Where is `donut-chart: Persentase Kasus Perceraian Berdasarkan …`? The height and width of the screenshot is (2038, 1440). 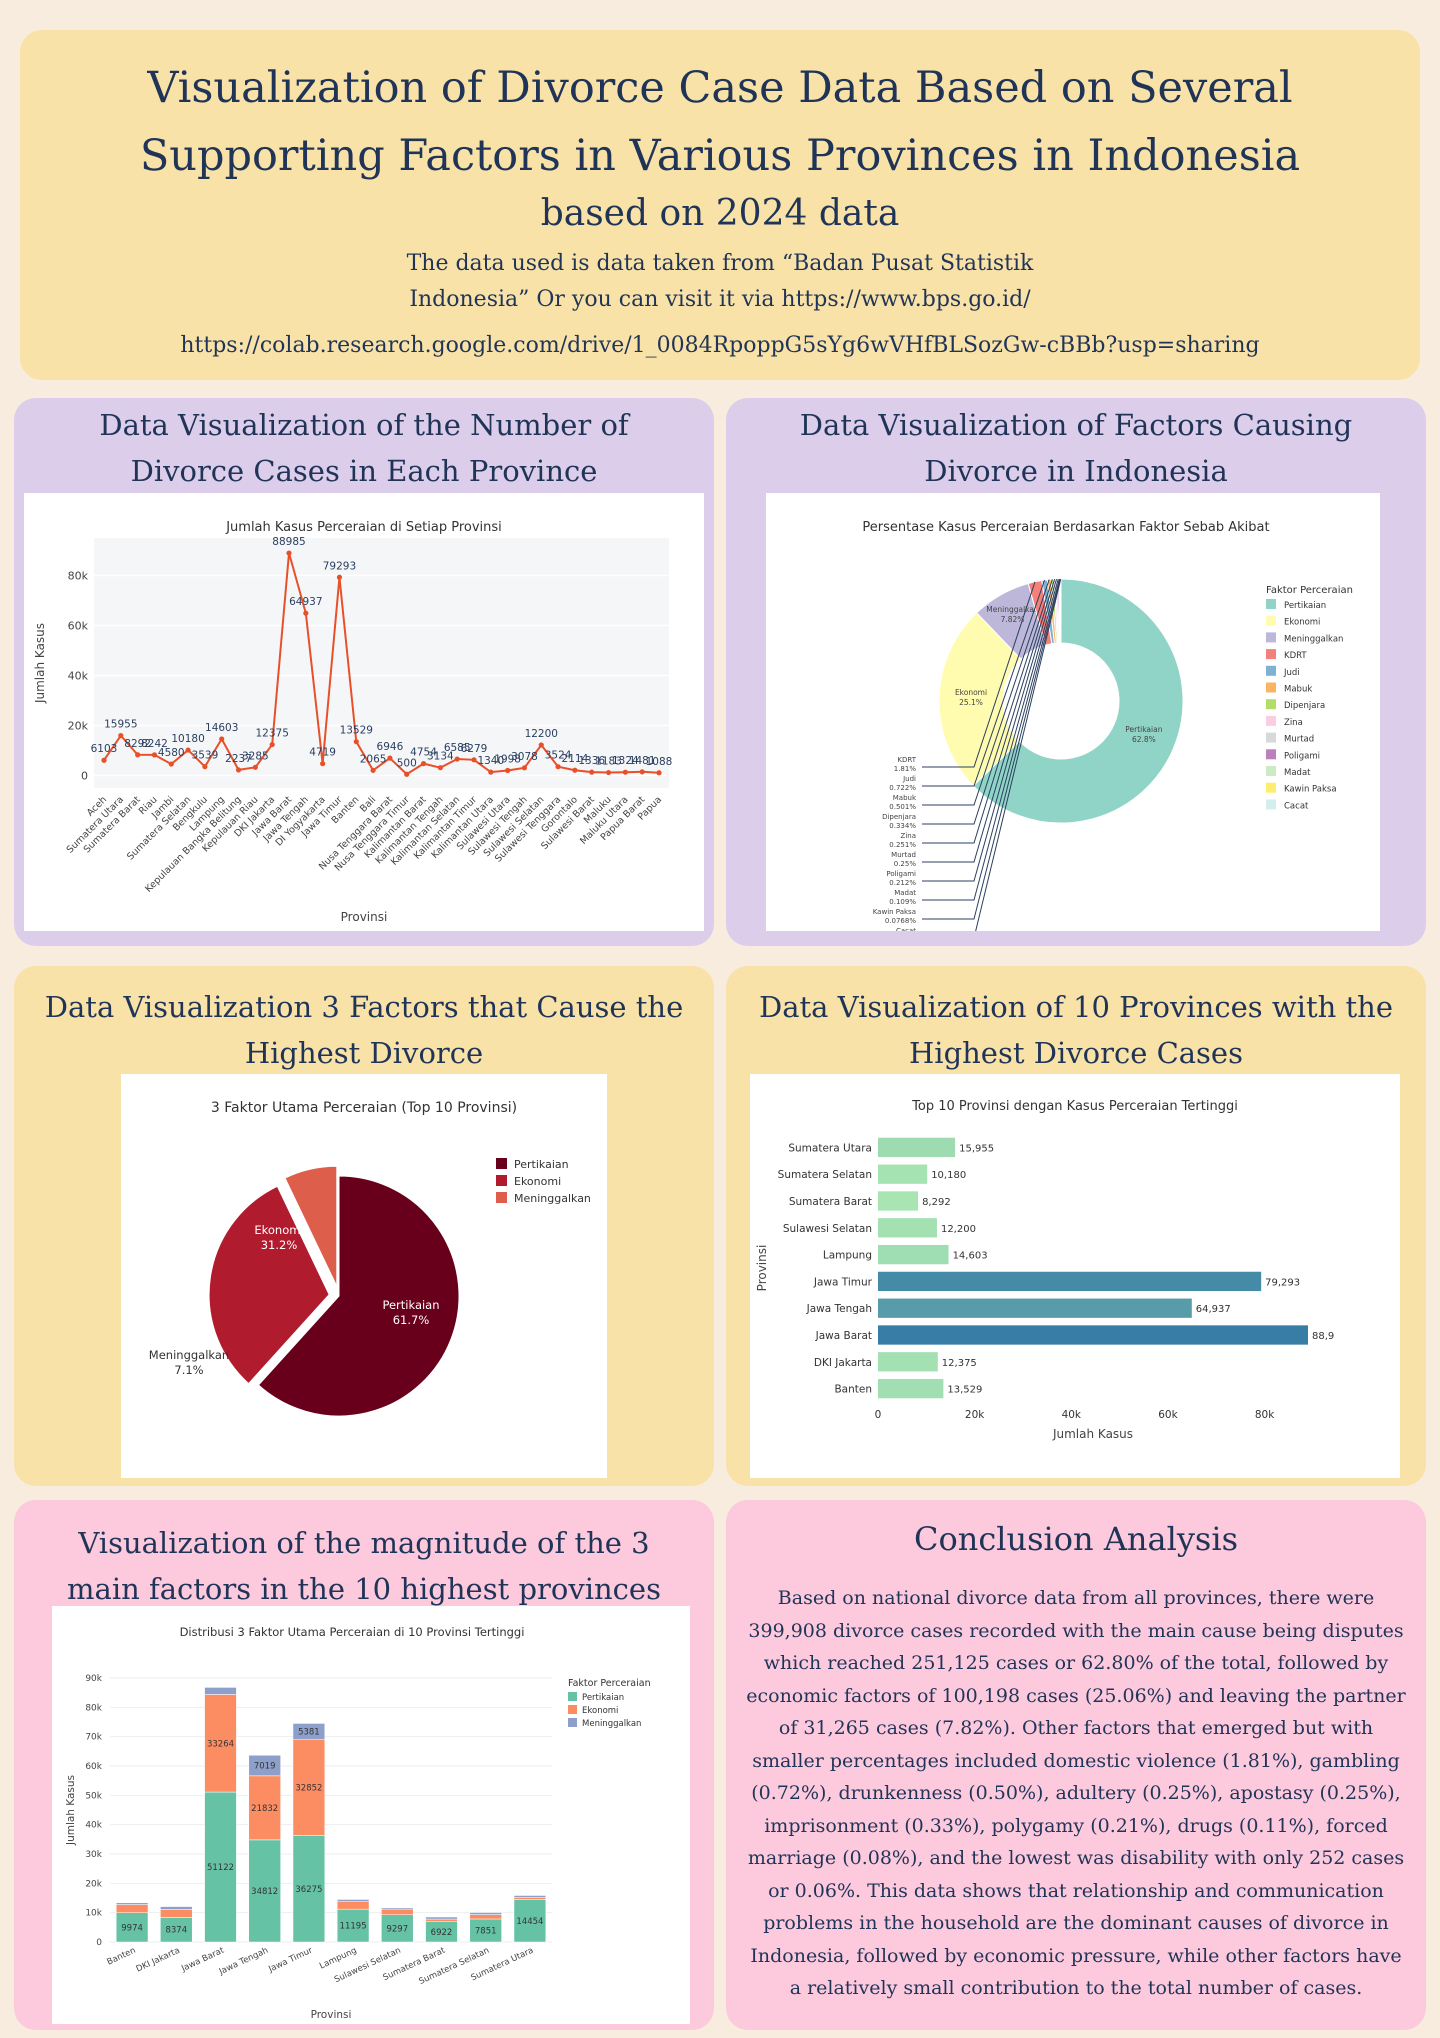 donut-chart: Persentase Kasus Perceraian Berdasarkan … is located at coordinates (1107, 732).